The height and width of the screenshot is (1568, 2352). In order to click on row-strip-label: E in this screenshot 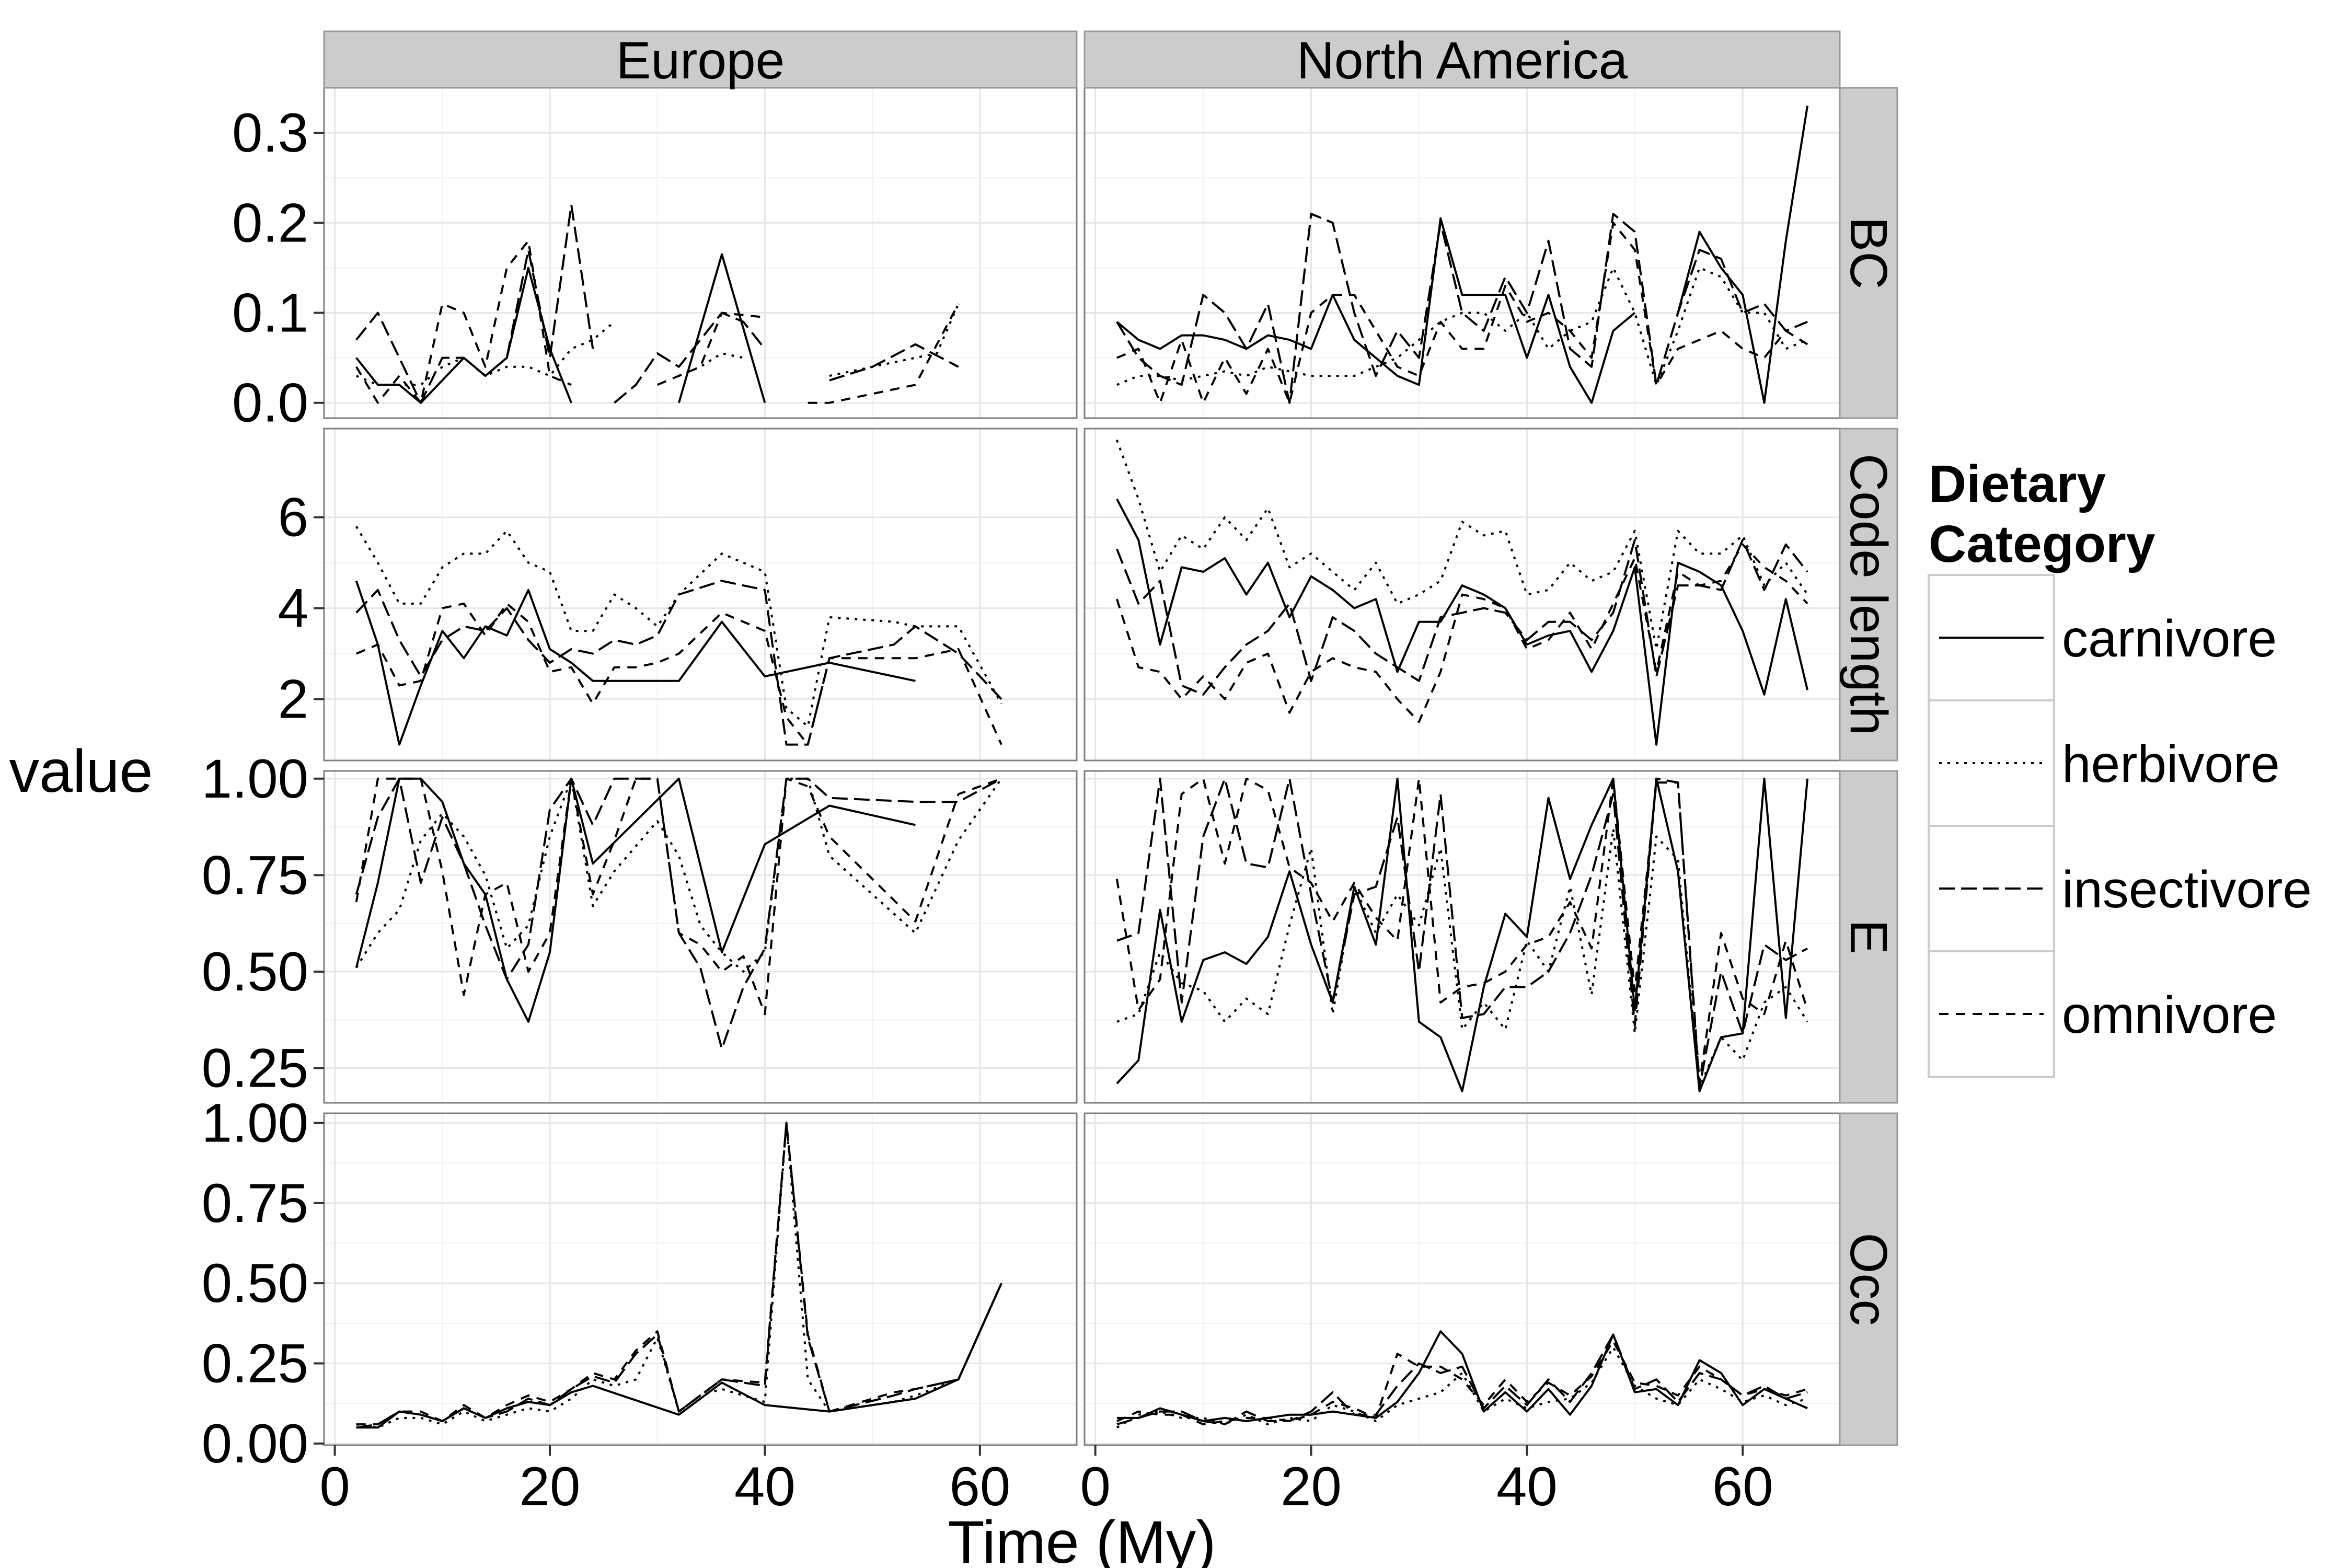, I will do `click(1868, 936)`.